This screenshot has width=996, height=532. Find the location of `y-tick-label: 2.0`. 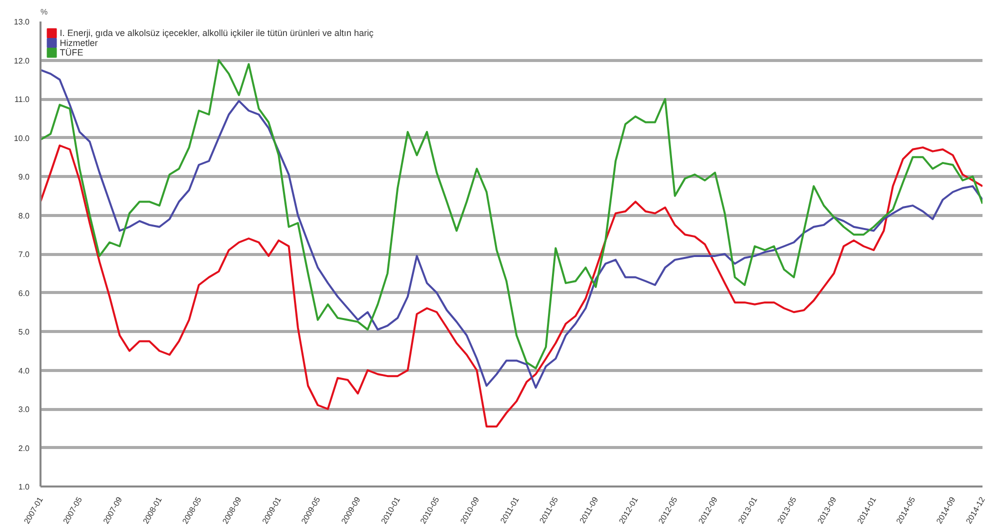

y-tick-label: 2.0 is located at coordinates (24, 448).